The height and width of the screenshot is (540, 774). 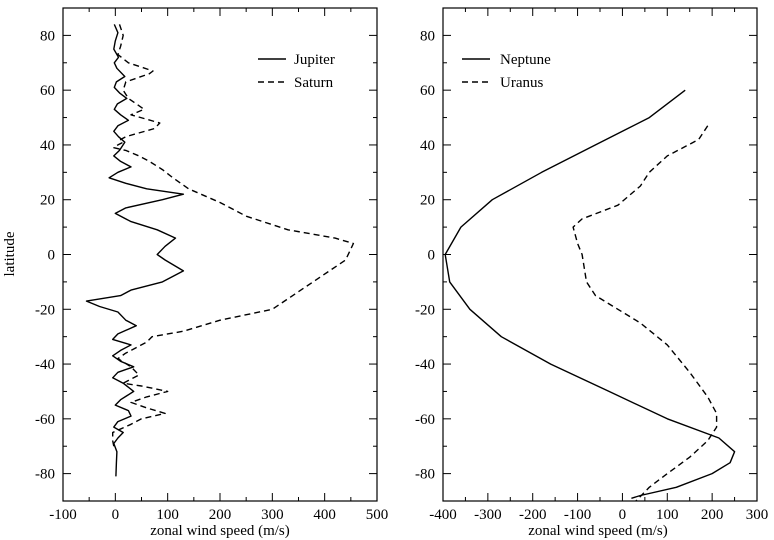 I want to click on series-jupiter-line, so click(x=135, y=250).